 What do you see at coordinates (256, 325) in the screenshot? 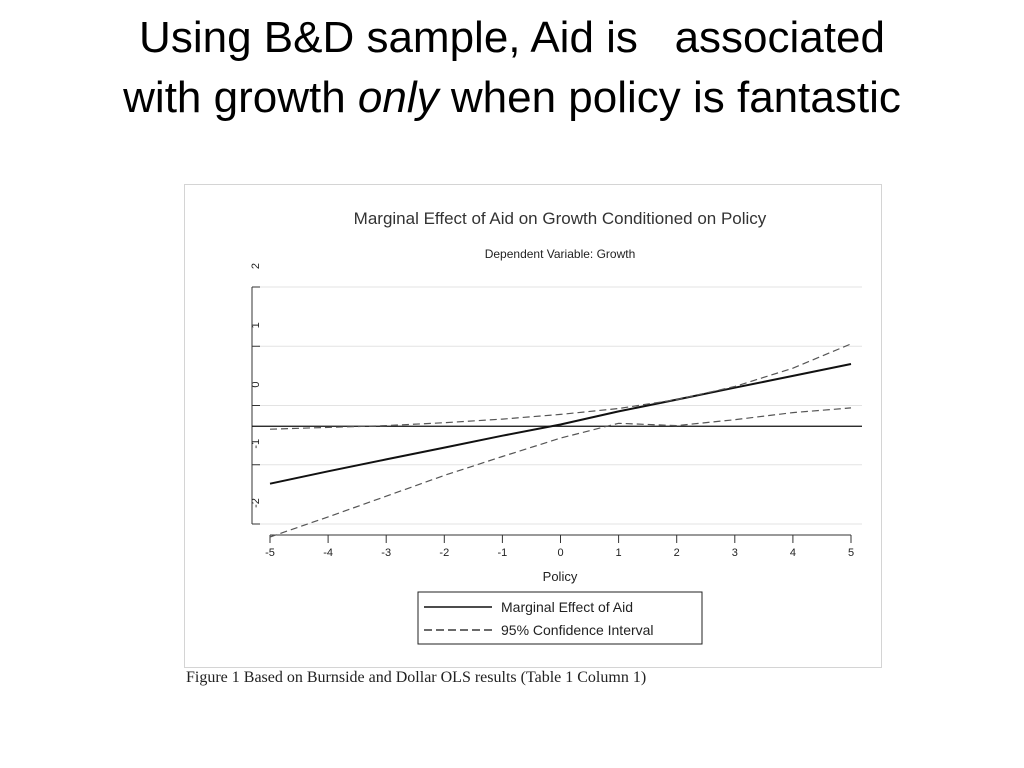
I see `y-tick-label: 1` at bounding box center [256, 325].